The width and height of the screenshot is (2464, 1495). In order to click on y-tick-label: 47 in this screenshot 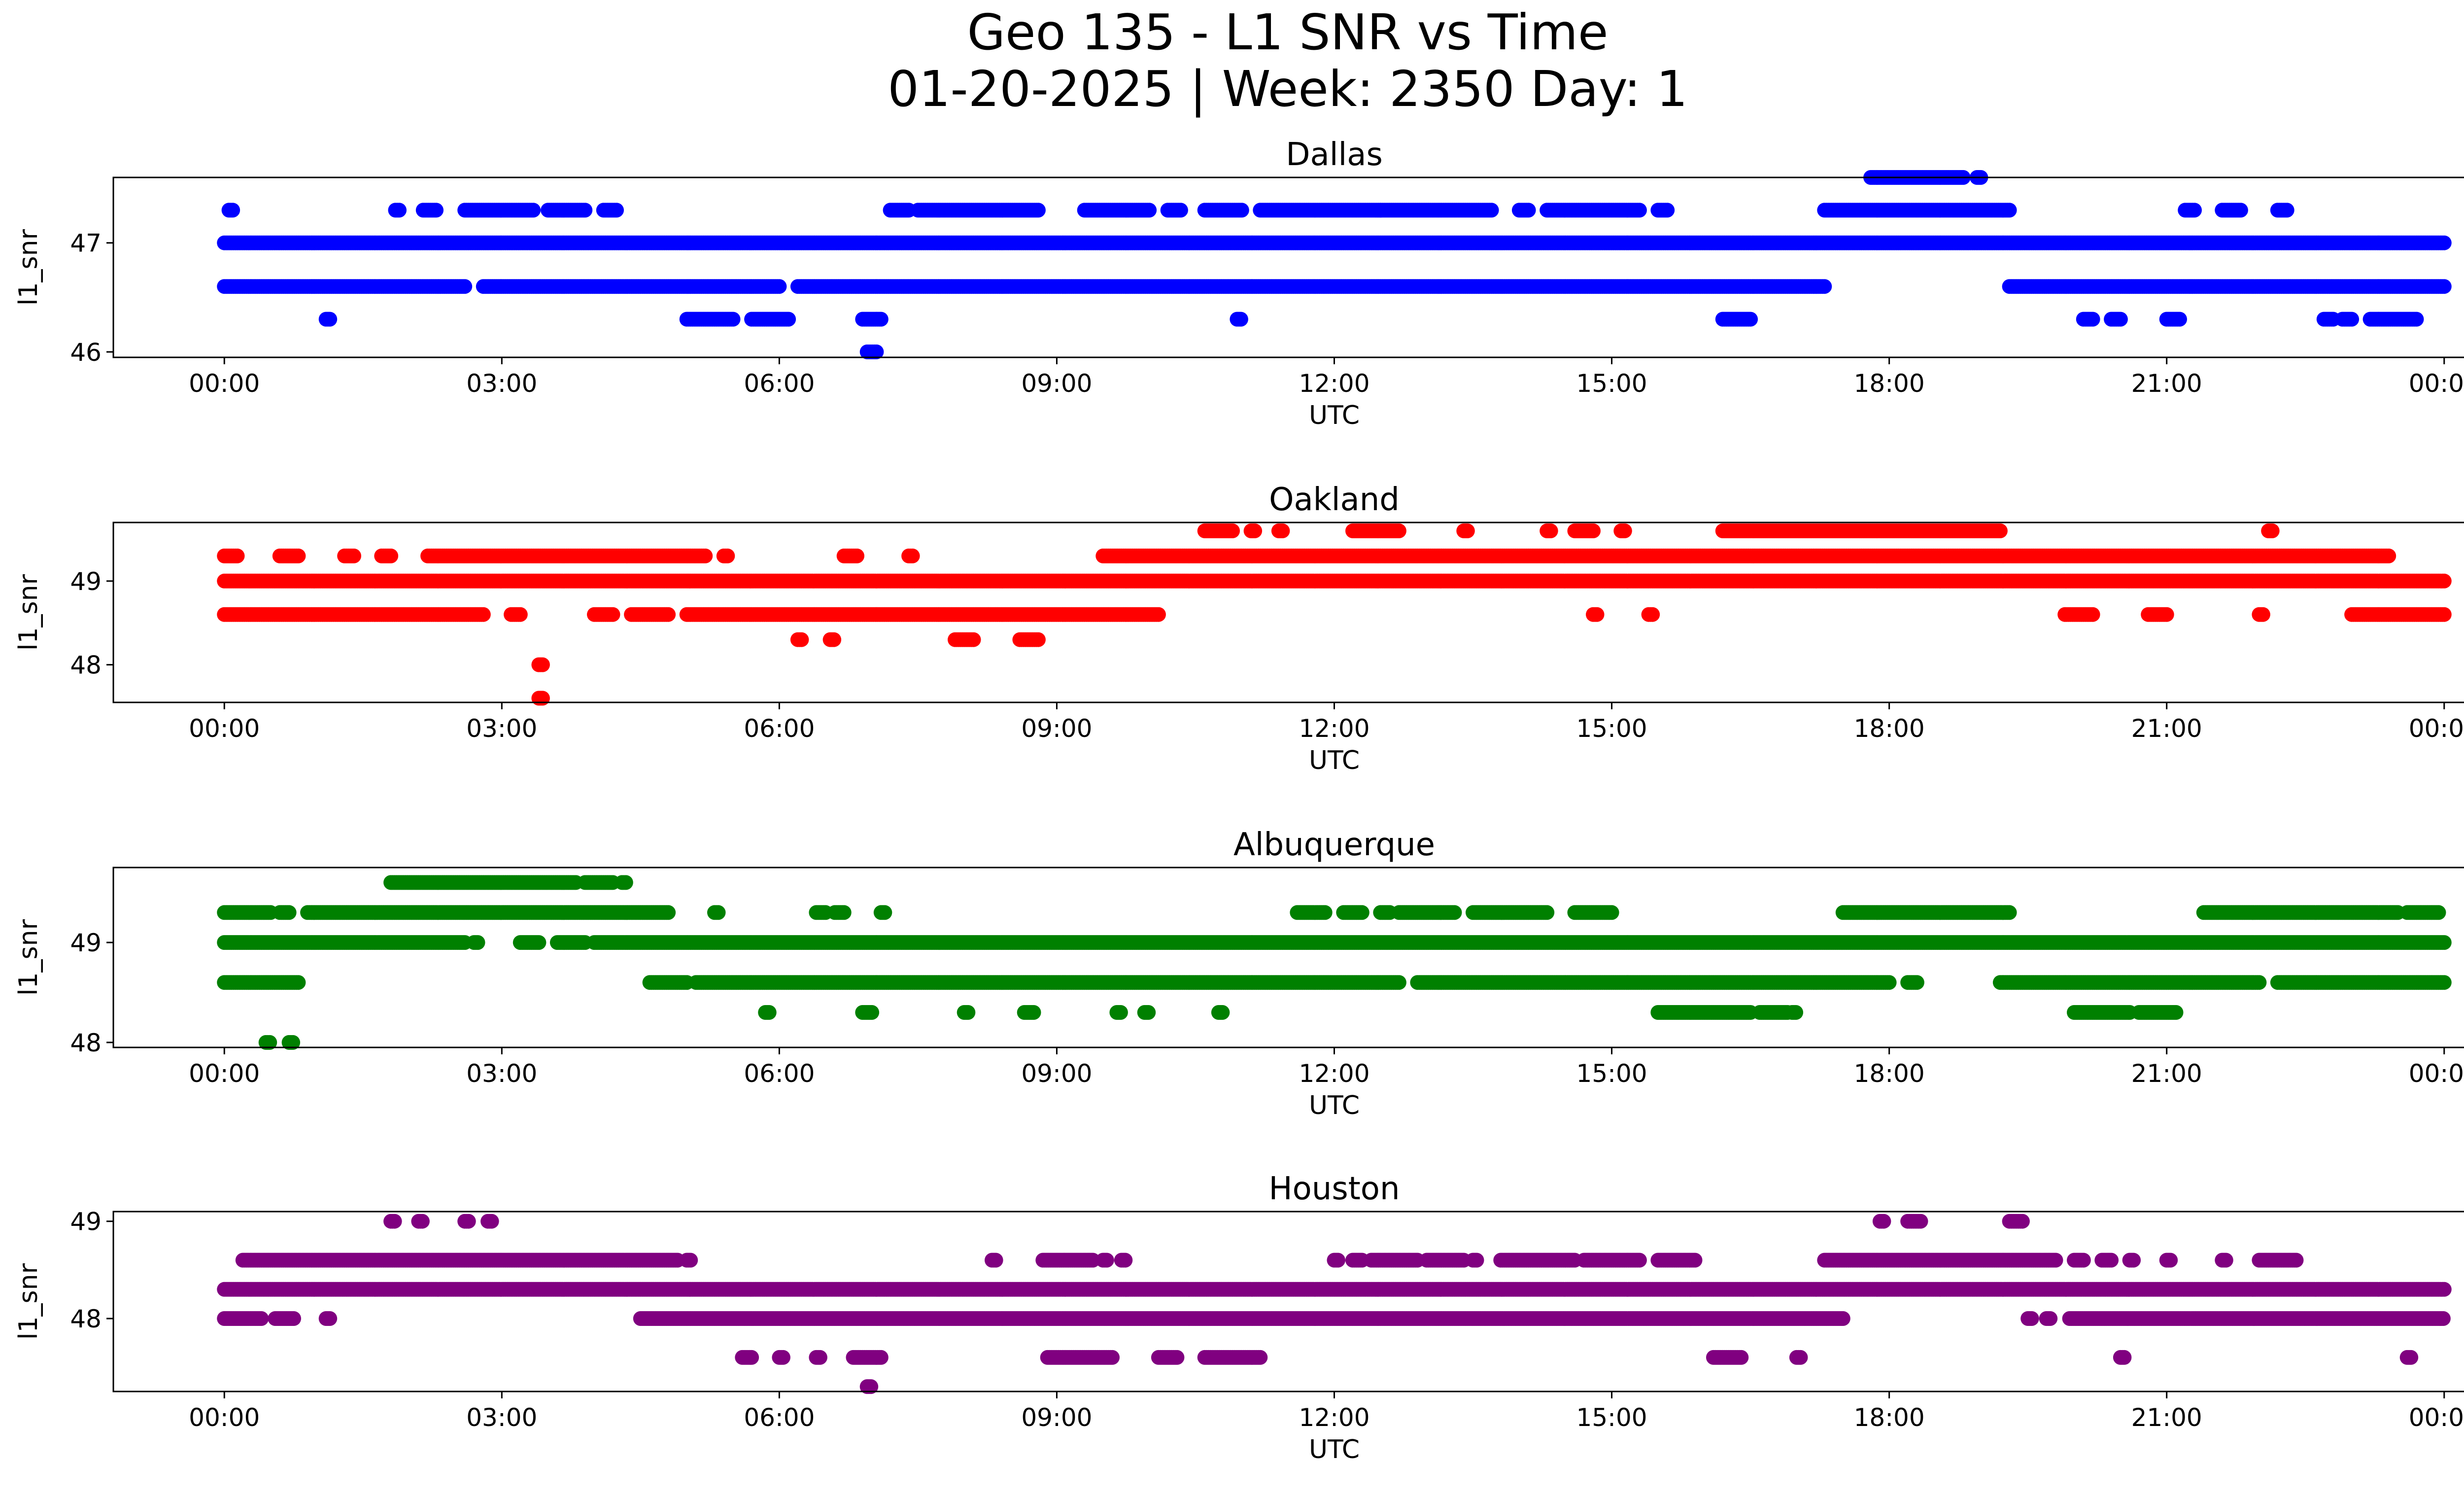, I will do `click(86, 243)`.